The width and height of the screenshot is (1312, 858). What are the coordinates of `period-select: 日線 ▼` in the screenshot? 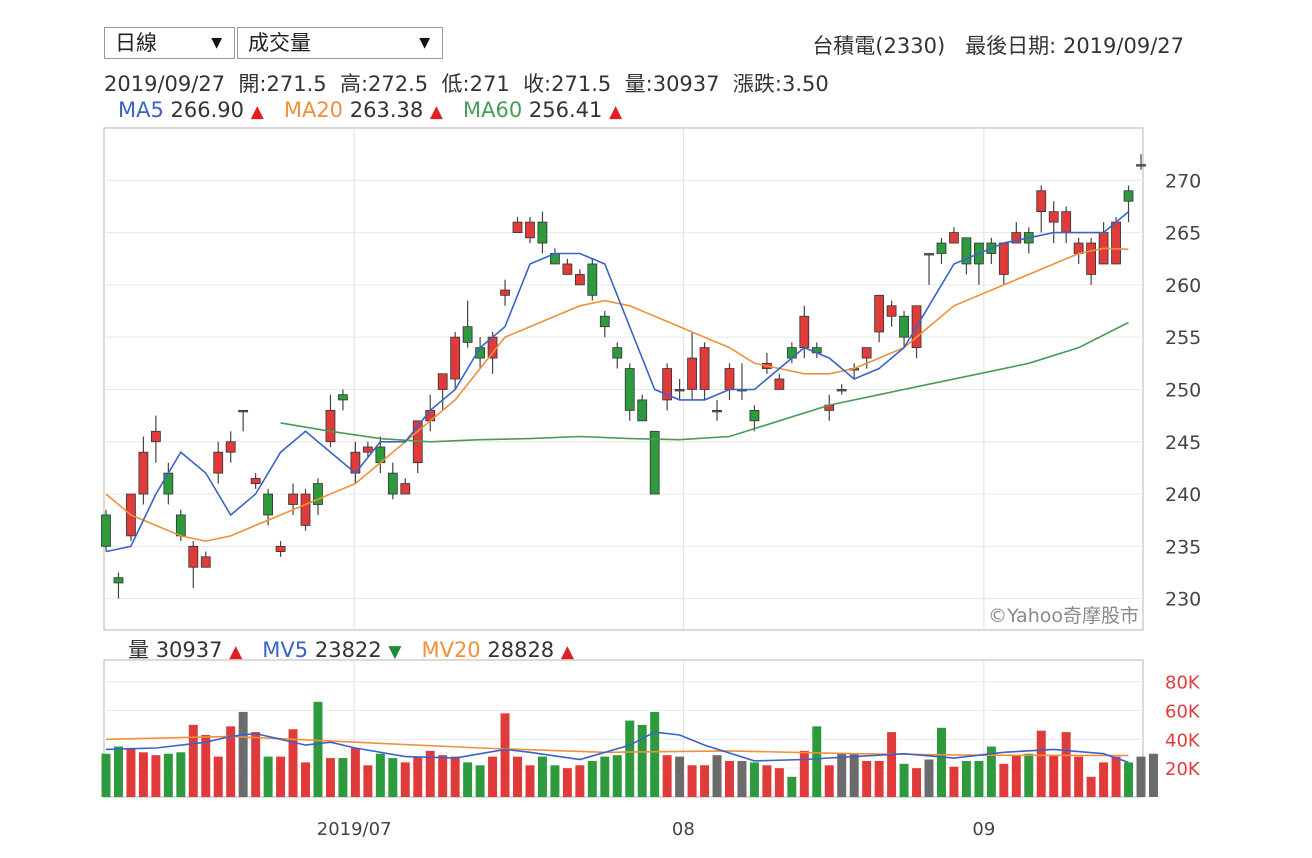 It's located at (169, 43).